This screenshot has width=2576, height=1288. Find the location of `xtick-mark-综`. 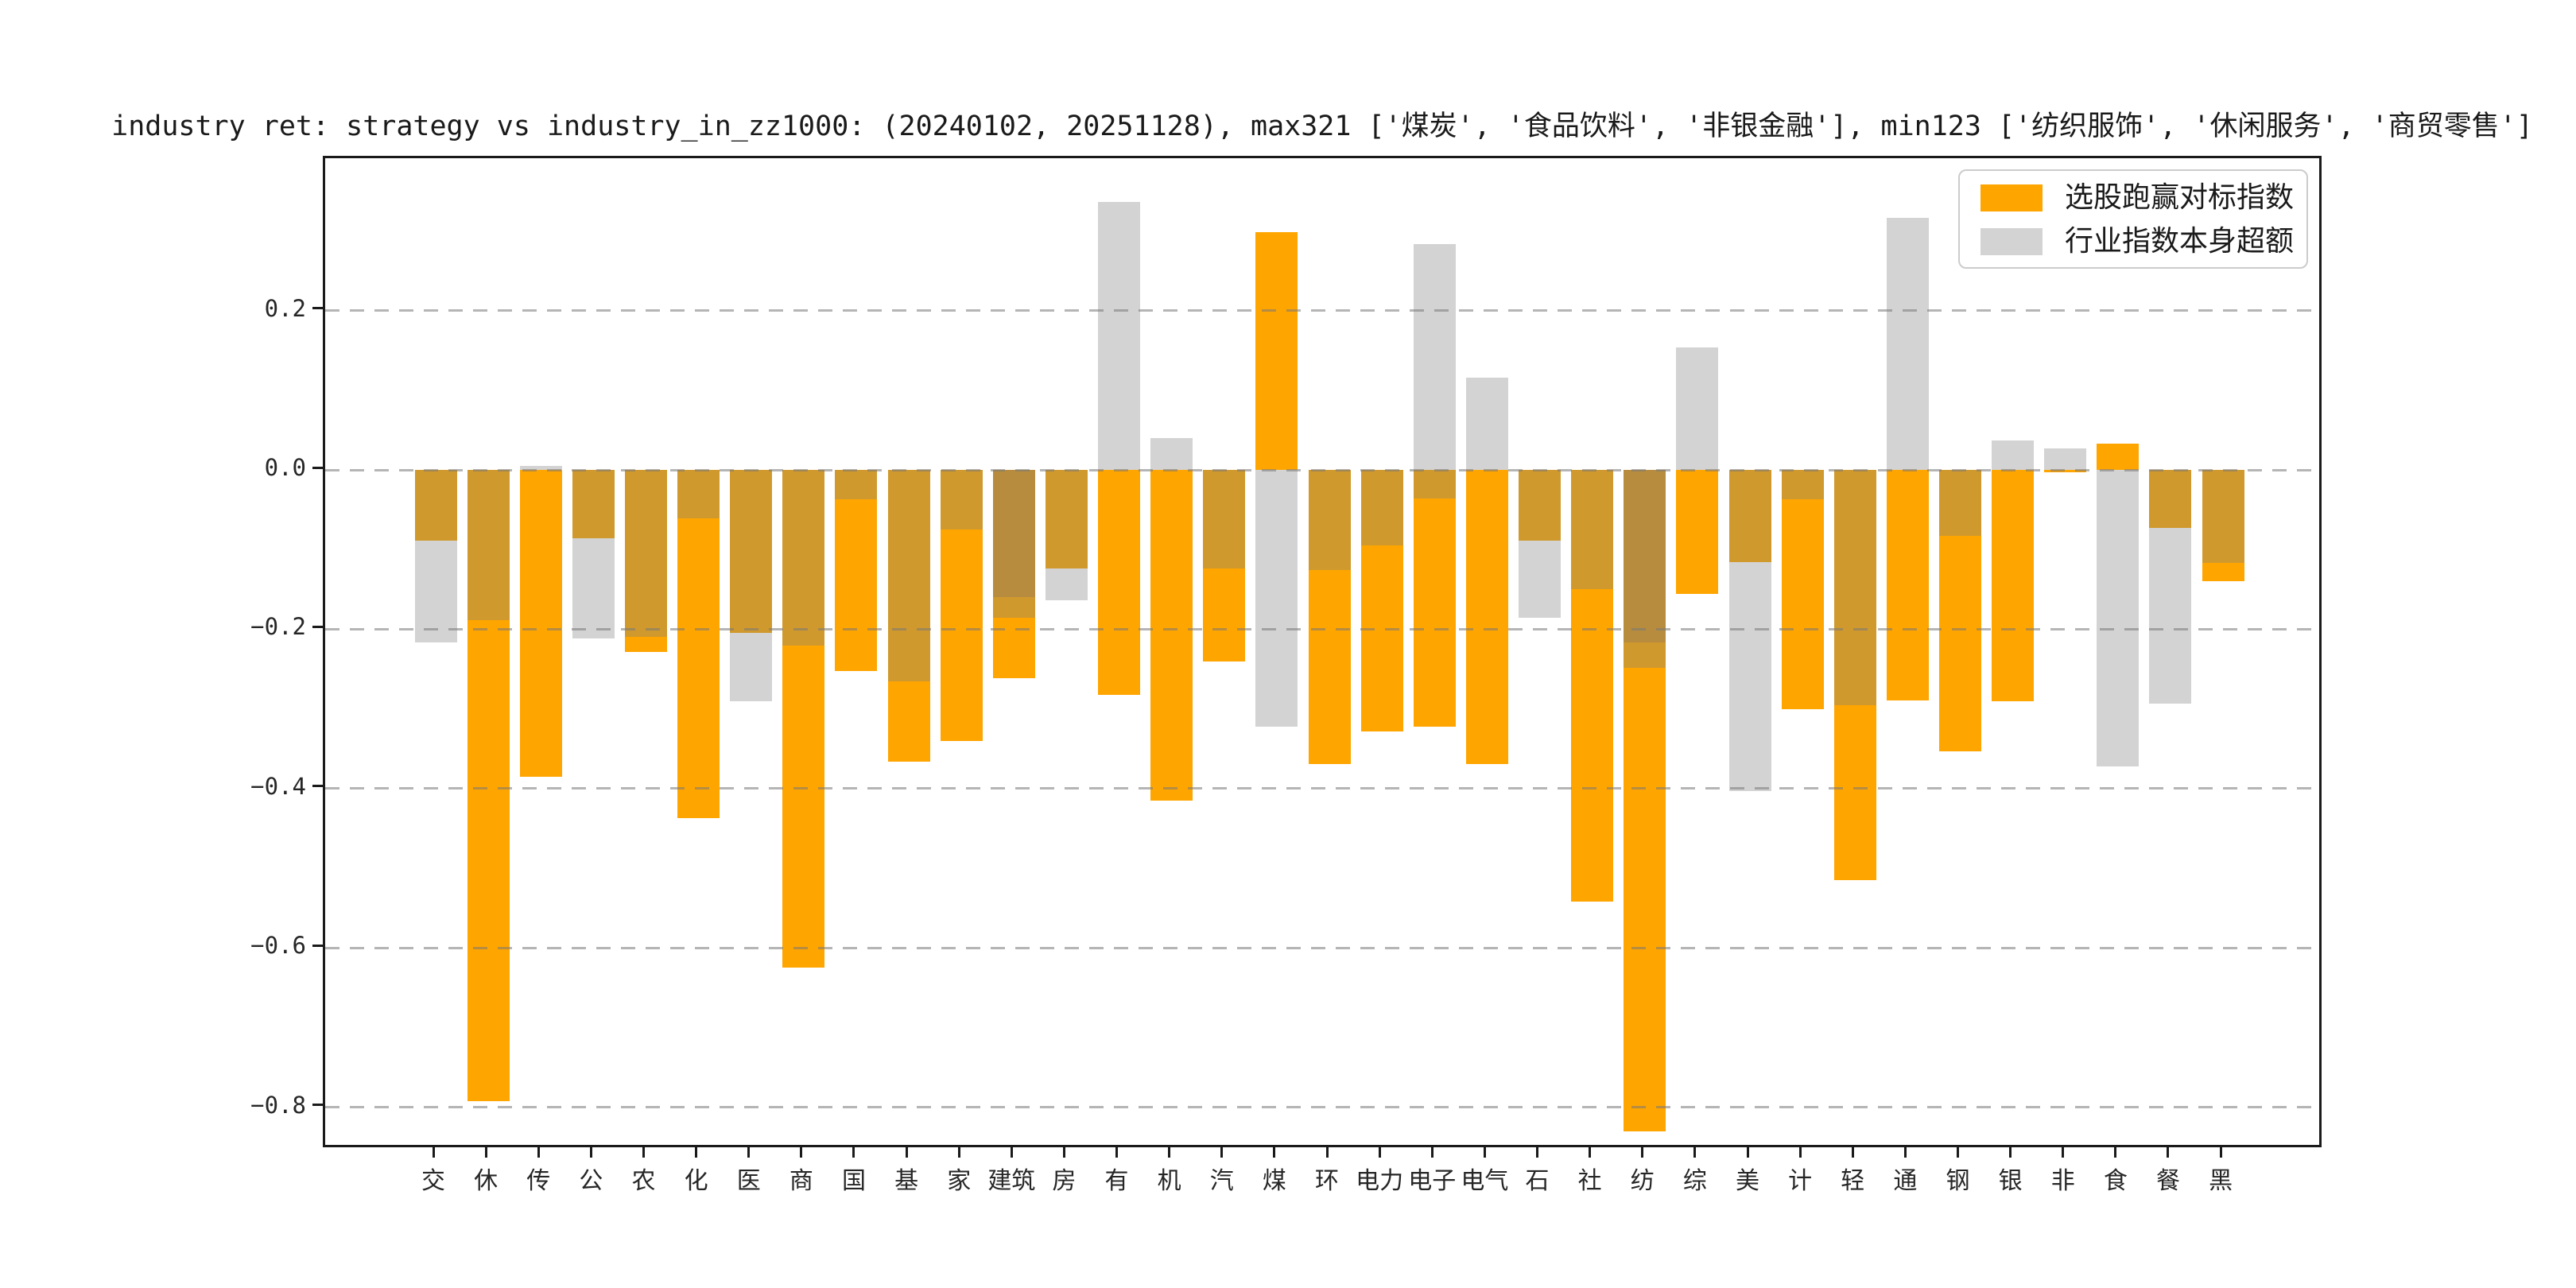

xtick-mark-综 is located at coordinates (1695, 1153).